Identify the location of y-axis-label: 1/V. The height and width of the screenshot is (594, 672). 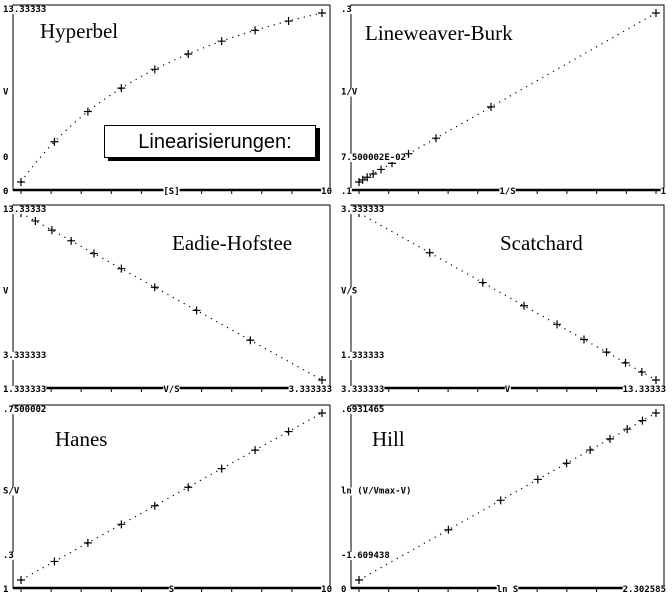
(349, 93).